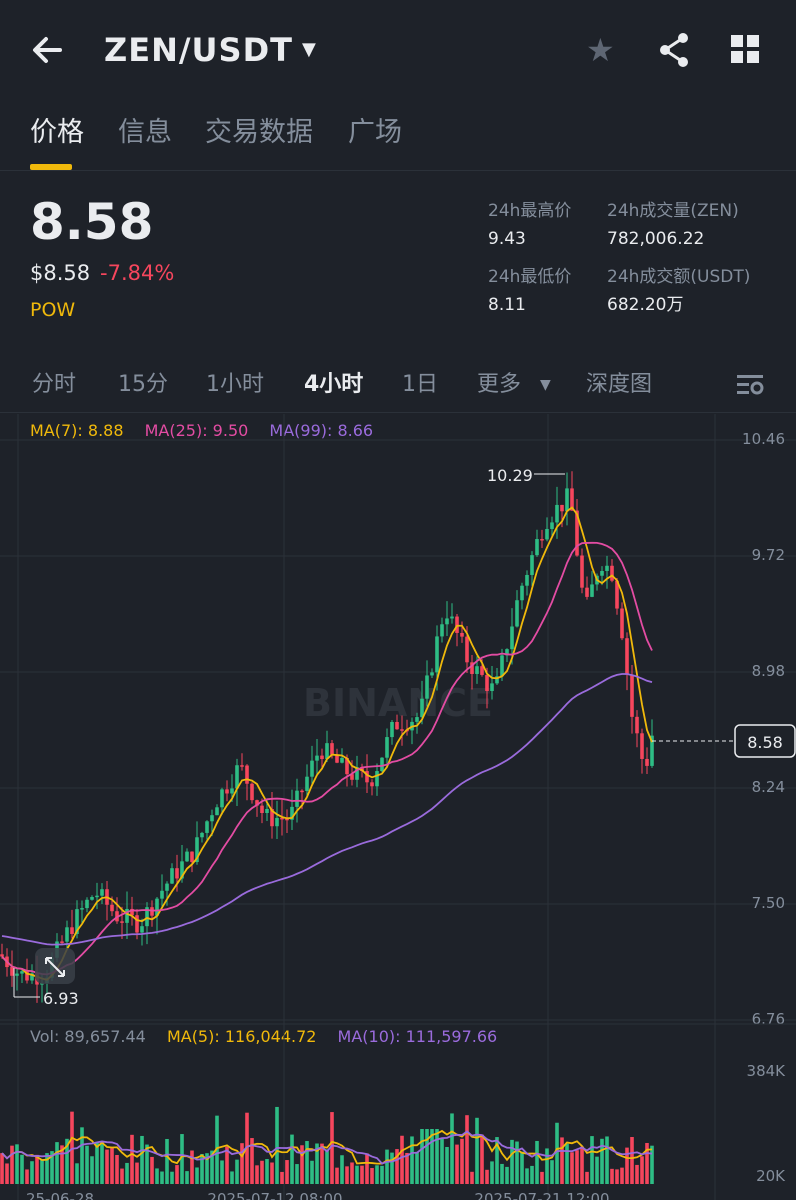  Describe the element at coordinates (321, 430) in the screenshot. I see `ma99-value: MA(99): 8.66` at that location.